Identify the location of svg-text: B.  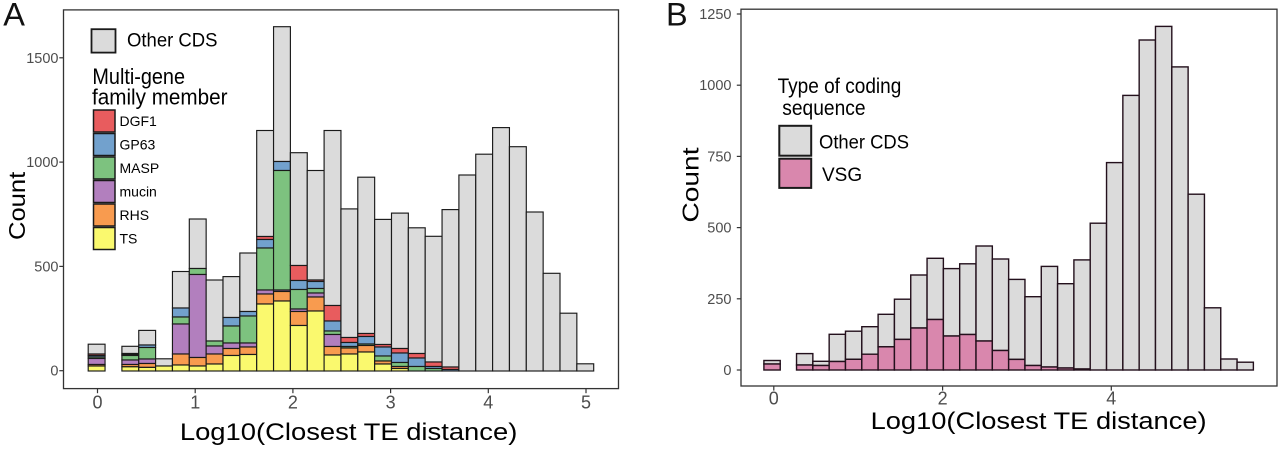
(677, 16).